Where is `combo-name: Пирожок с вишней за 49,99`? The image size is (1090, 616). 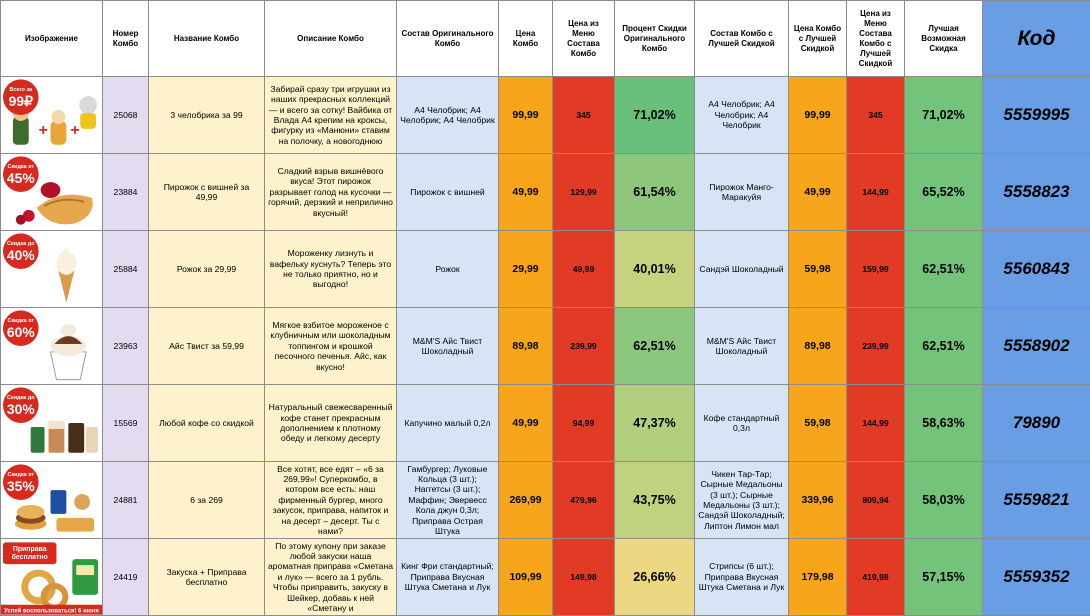 combo-name: Пирожок с вишней за 49,99 is located at coordinates (206, 192).